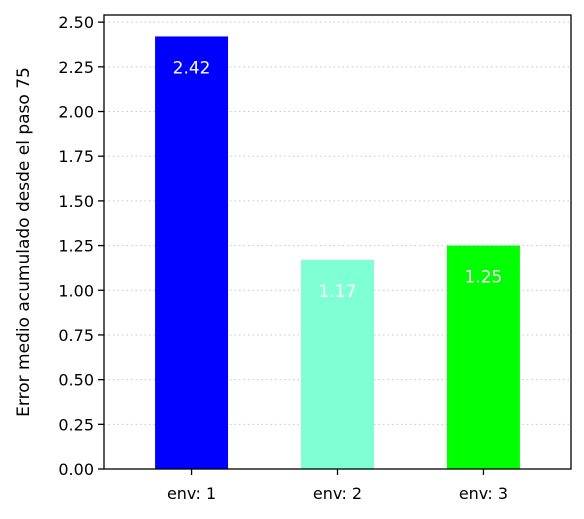  Describe the element at coordinates (192, 68) in the screenshot. I see `data-label: 2.42` at that location.